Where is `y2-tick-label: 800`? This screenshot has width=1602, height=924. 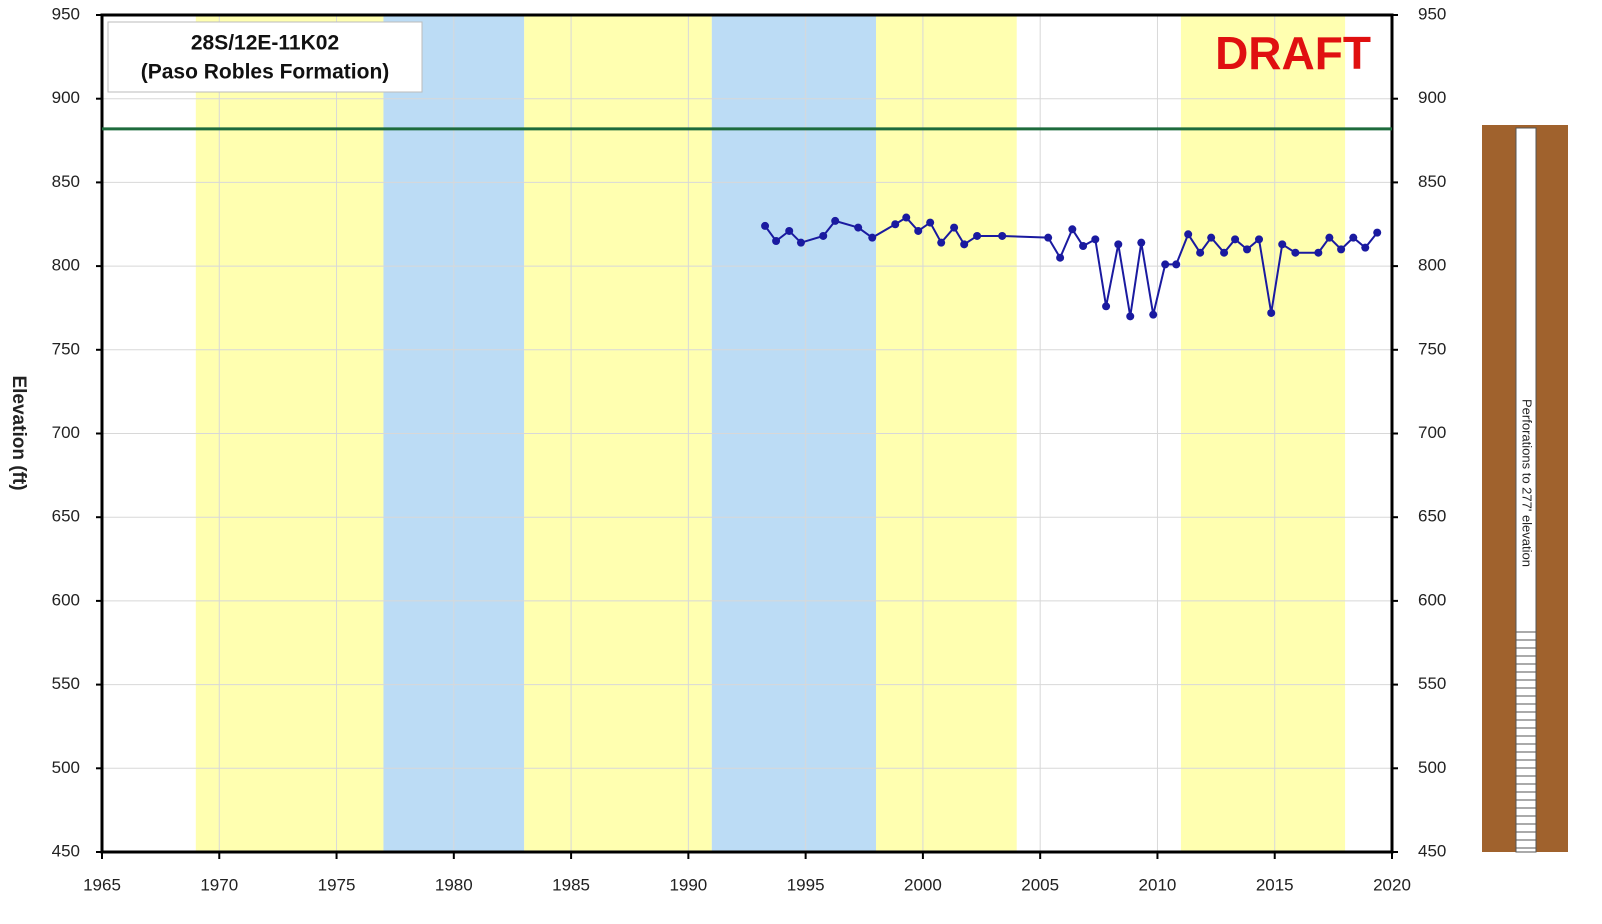 y2-tick-label: 800 is located at coordinates (1432, 265).